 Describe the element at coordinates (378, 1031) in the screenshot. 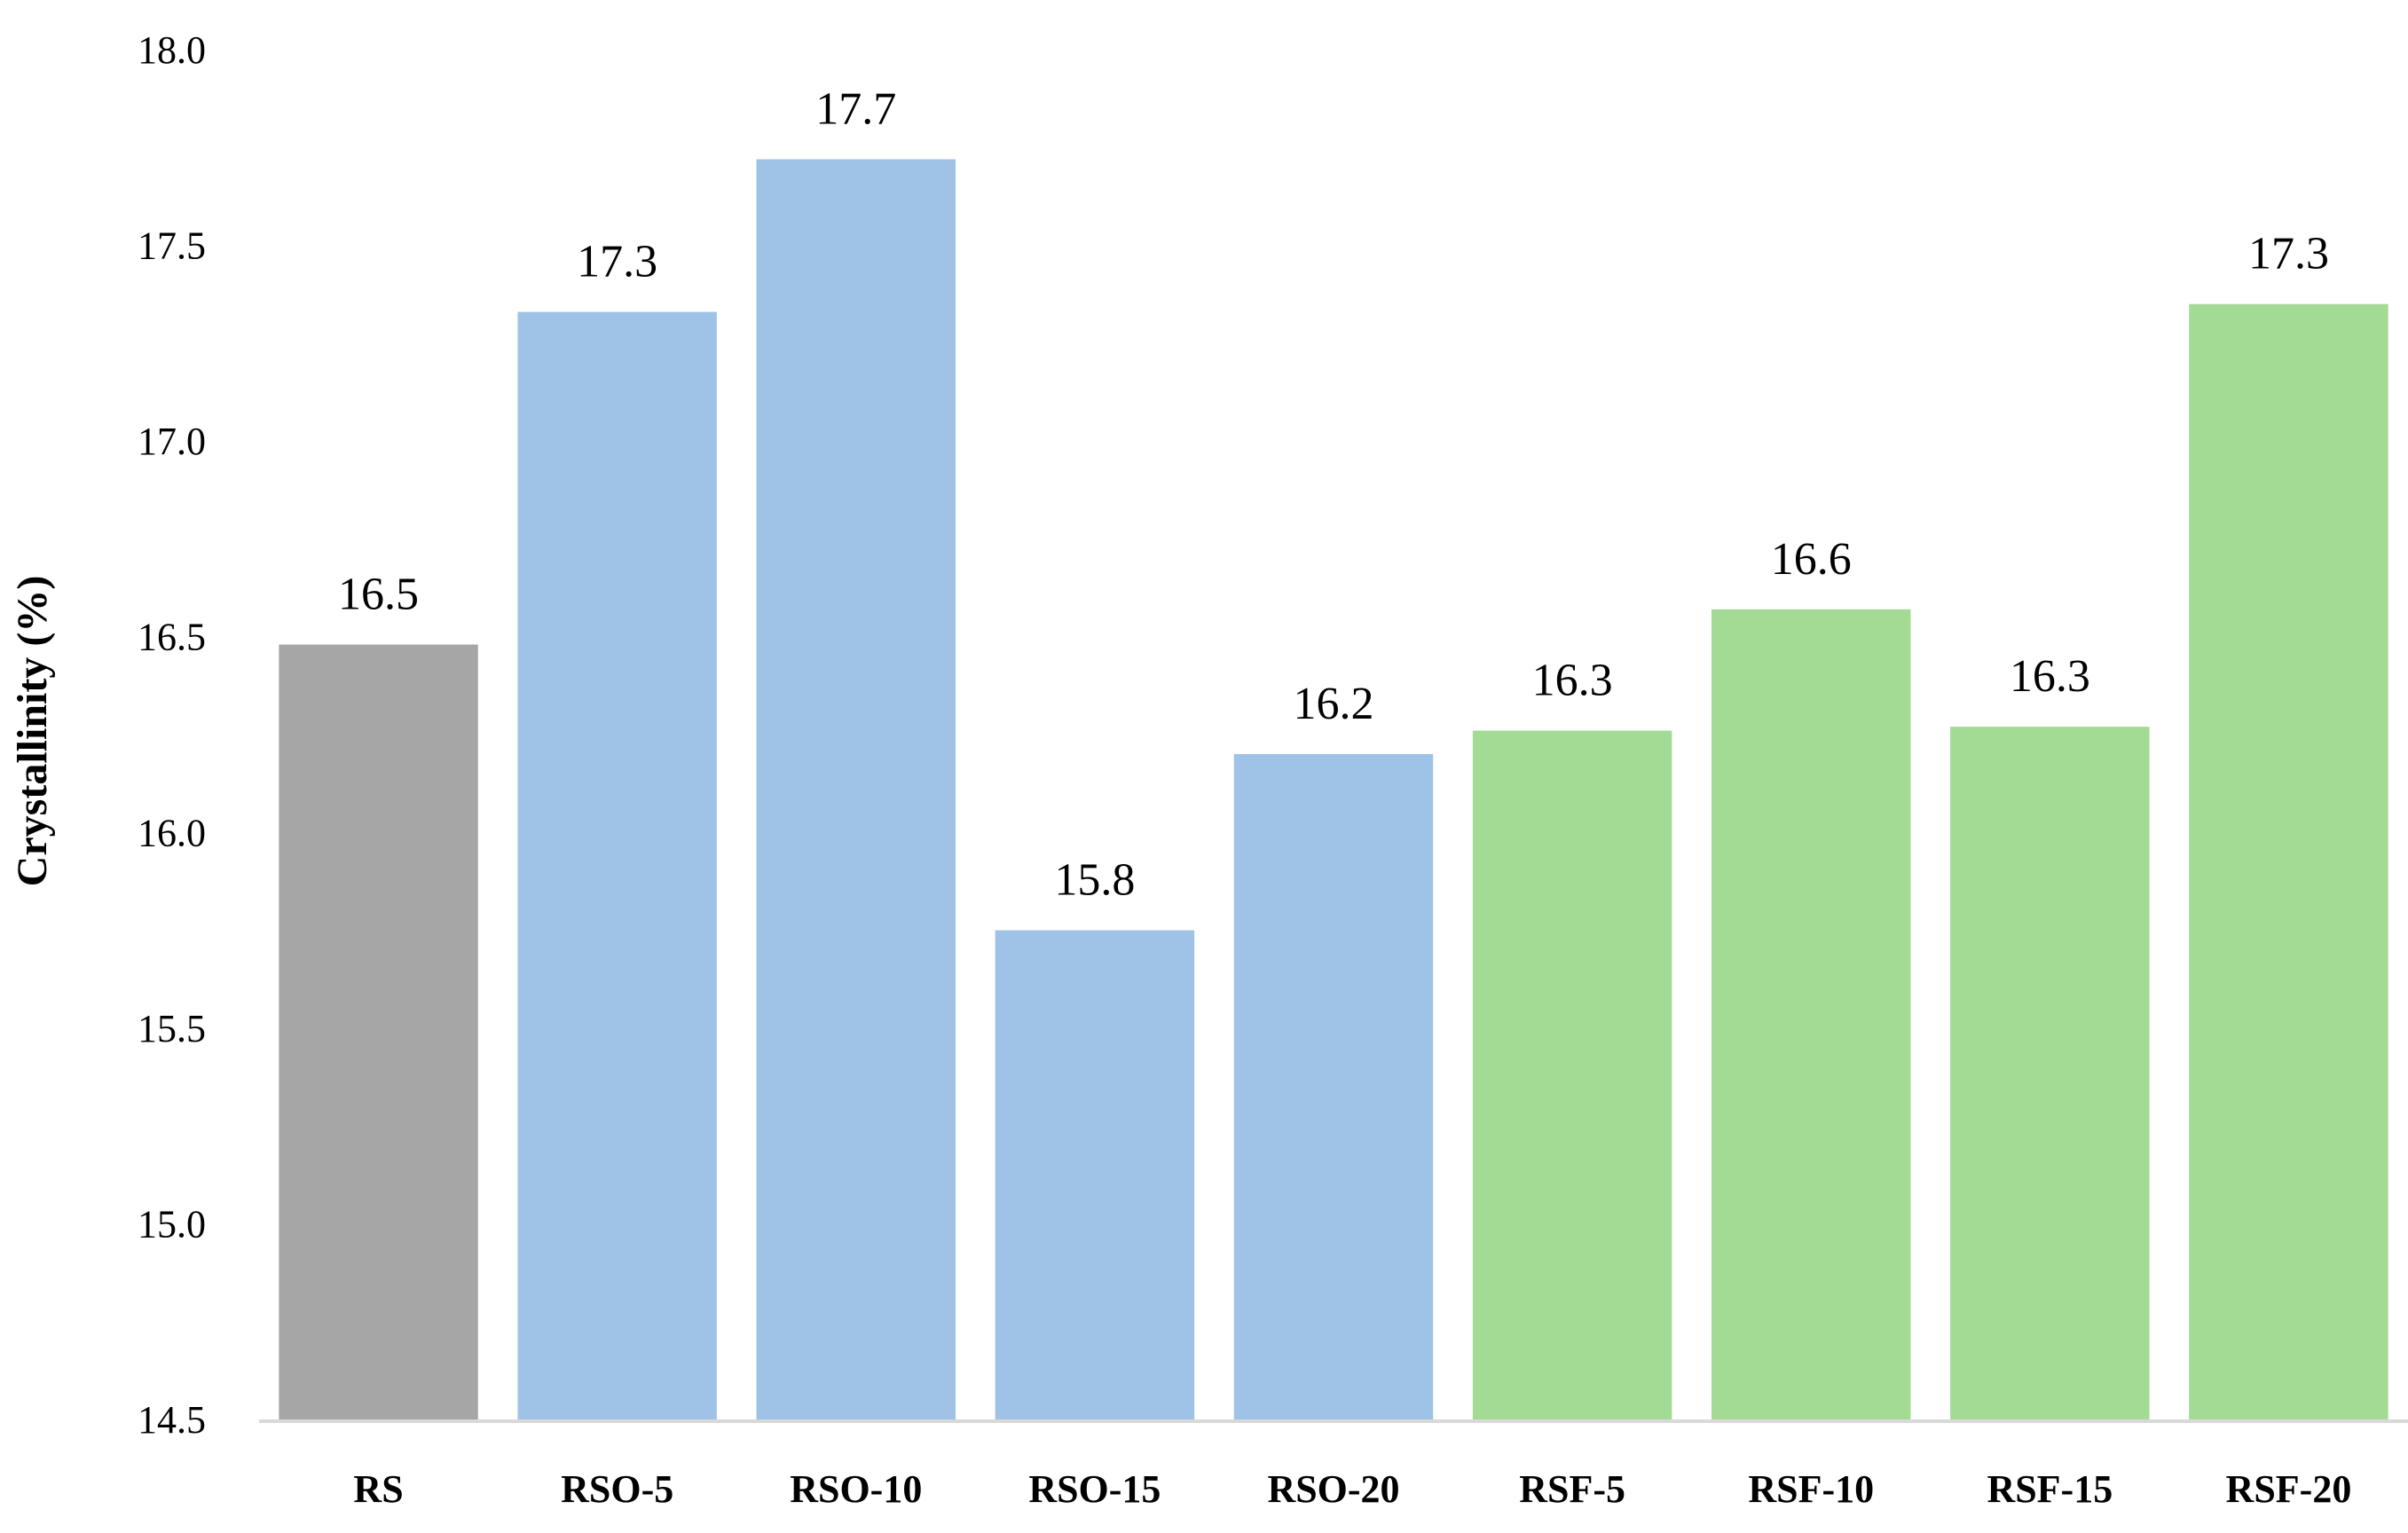

I see `bar-rs` at that location.